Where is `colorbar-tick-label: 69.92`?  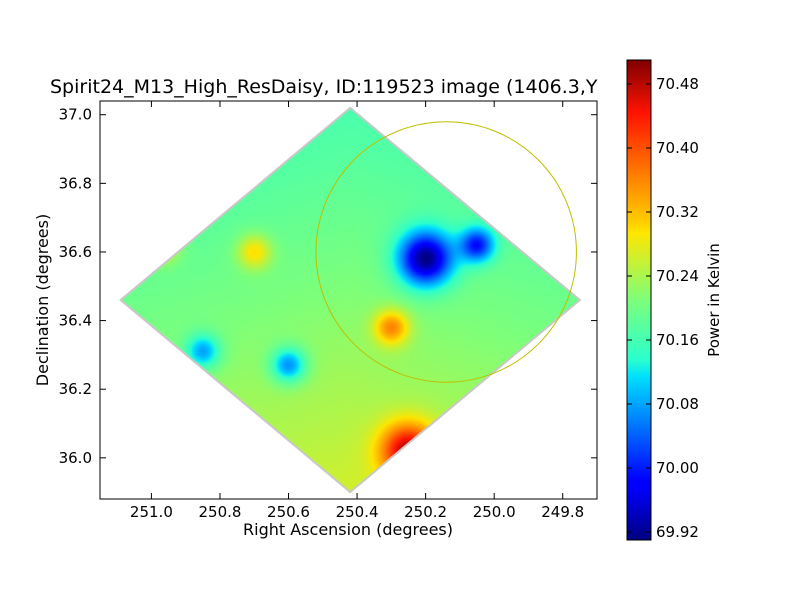 colorbar-tick-label: 69.92 is located at coordinates (677, 532).